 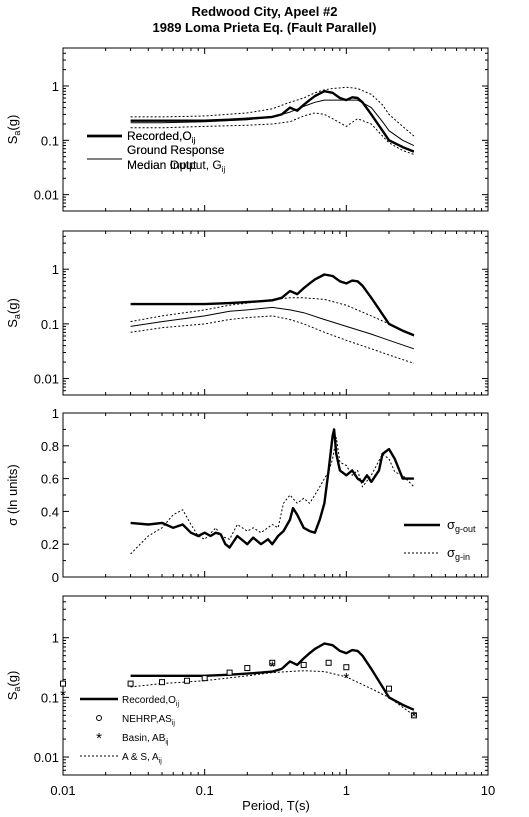 I want to click on y-axis-label: σ (ln units), so click(x=12, y=494).